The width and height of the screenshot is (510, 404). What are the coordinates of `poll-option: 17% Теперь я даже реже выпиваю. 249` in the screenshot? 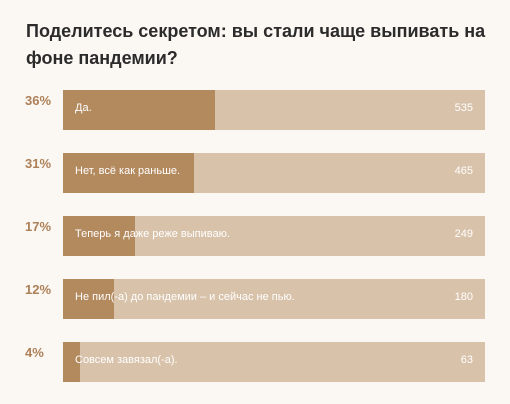 It's located at (255, 236).